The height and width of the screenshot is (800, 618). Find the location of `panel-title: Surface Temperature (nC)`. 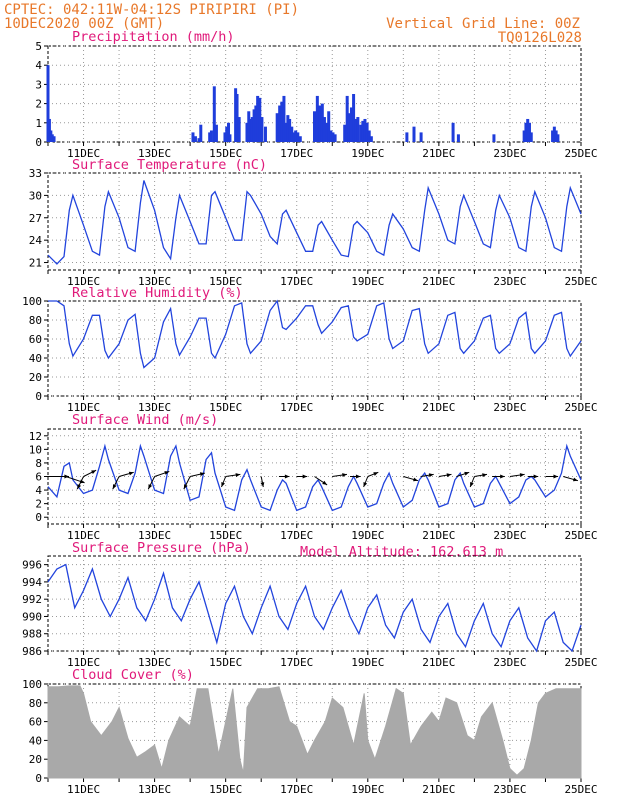

panel-title: Surface Temperature (nC) is located at coordinates (169, 165).